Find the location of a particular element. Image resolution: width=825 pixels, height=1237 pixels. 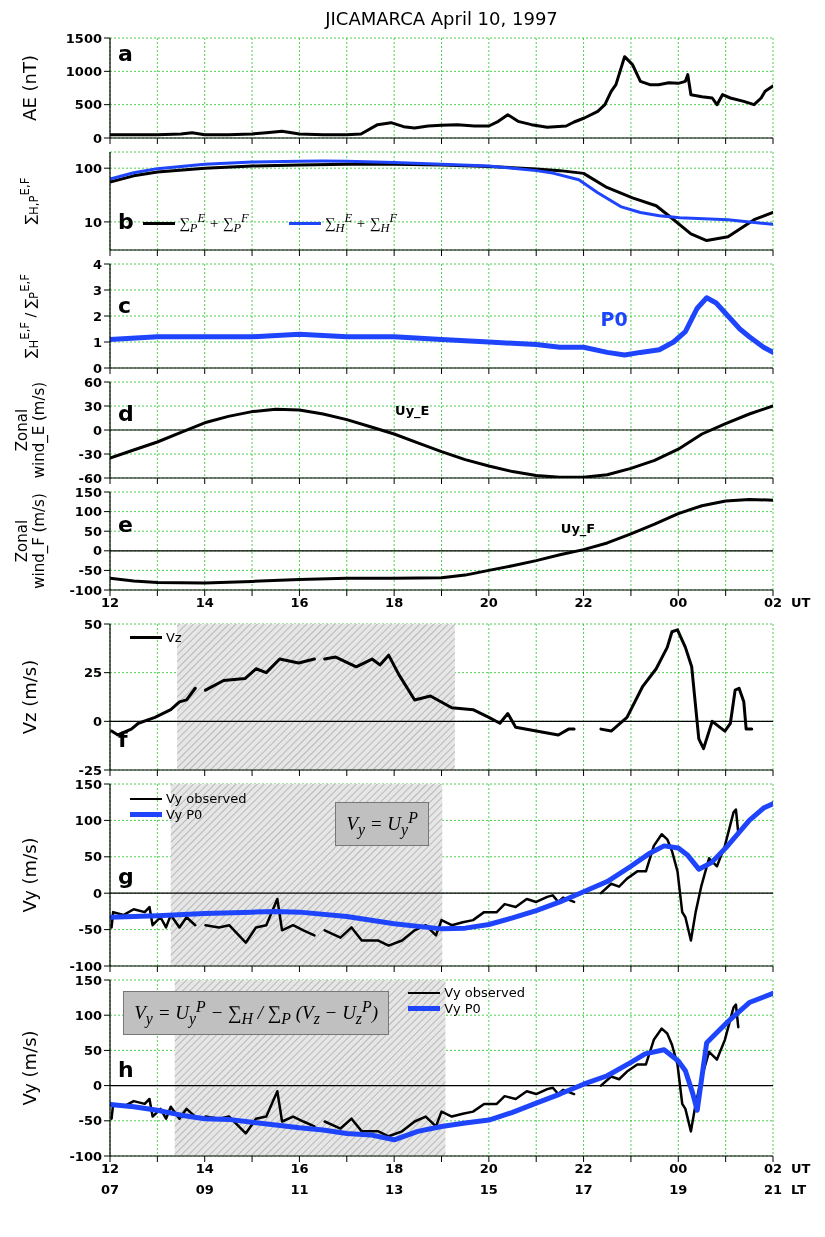

legend-label: Vz is located at coordinates (173, 637).